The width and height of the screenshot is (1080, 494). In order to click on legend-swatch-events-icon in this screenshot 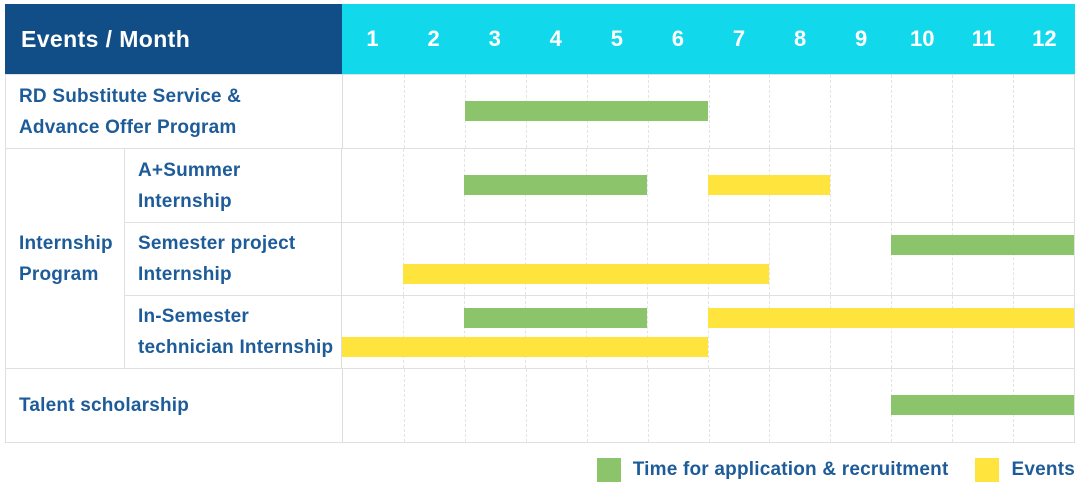, I will do `click(987, 470)`.